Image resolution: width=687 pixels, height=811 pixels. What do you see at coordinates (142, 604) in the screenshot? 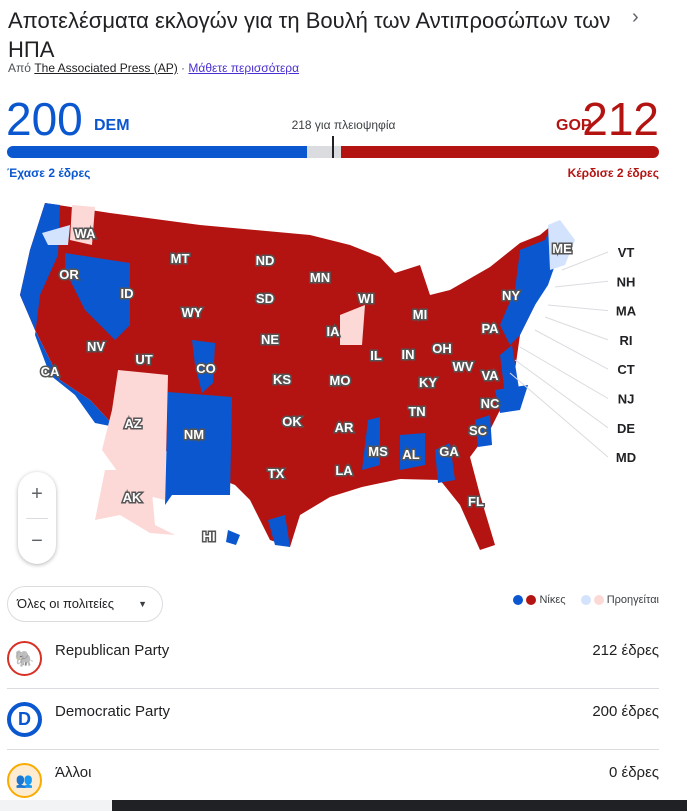
I see `dropdown-arrow-icon: ▼` at bounding box center [142, 604].